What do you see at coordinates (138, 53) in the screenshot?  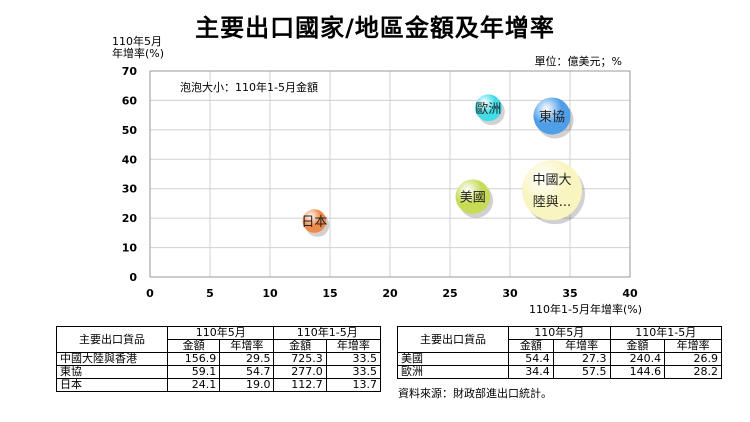 I see `y-axis-label-line2: 年增率(%)` at bounding box center [138, 53].